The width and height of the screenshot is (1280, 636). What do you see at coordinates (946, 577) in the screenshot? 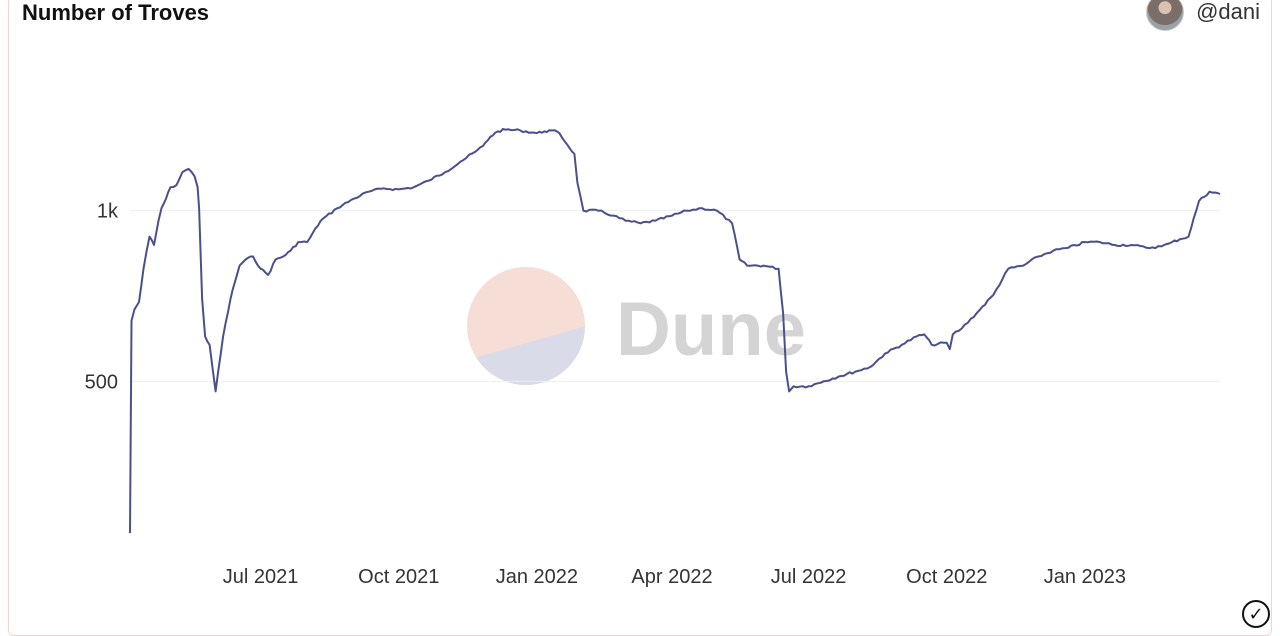
I see `x-tick-label: Oct 2022` at bounding box center [946, 577].